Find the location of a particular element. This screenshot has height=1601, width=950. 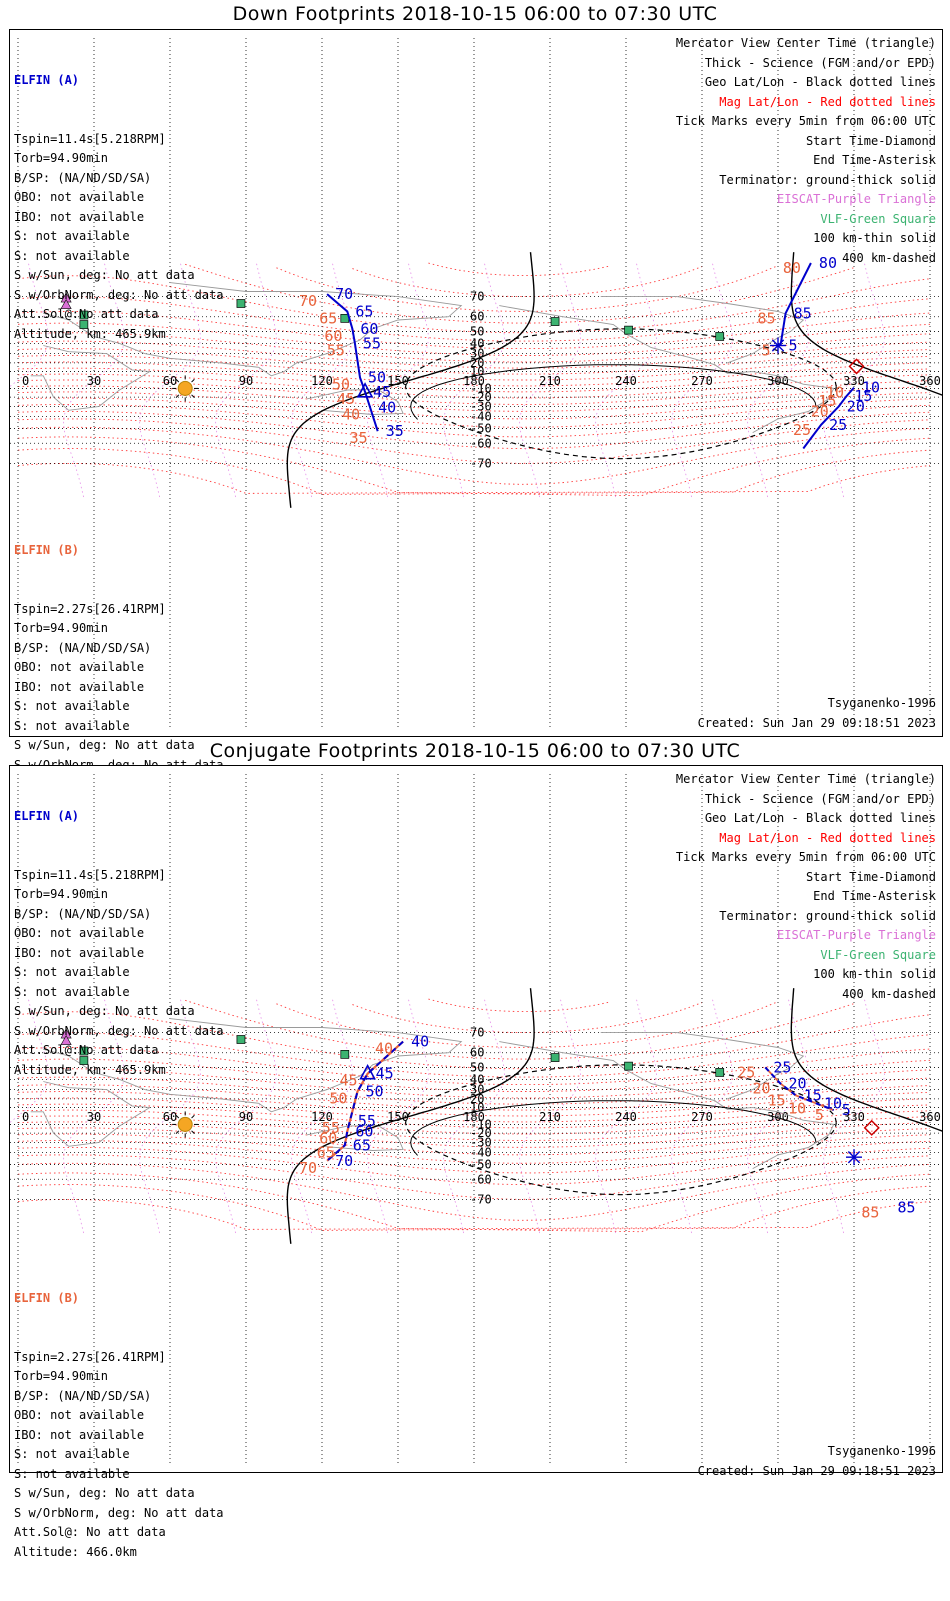

y-tick-label: -30 is located at coordinates (481, 406).